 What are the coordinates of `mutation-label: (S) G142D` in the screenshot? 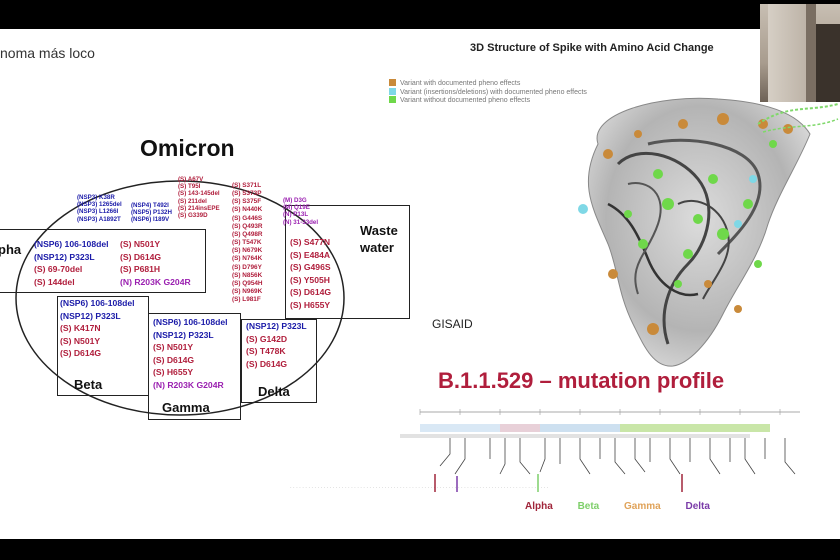 It's located at (267, 338).